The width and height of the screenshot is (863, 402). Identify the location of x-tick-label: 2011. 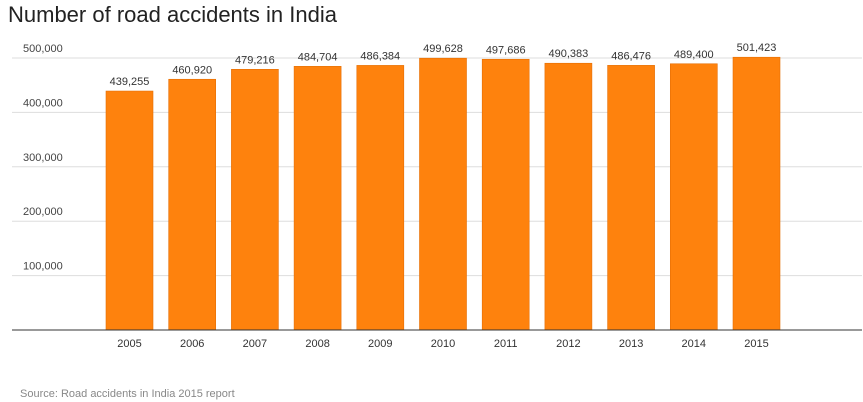
(506, 344).